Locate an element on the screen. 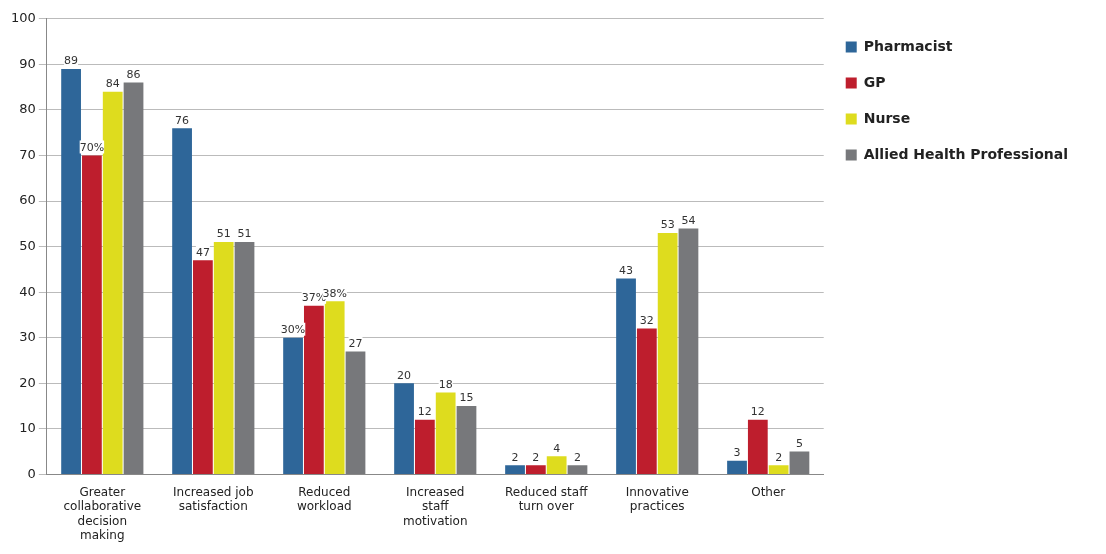 The height and width of the screenshot is (554, 1106). x-tick-label: Reduced workload is located at coordinates (324, 499).